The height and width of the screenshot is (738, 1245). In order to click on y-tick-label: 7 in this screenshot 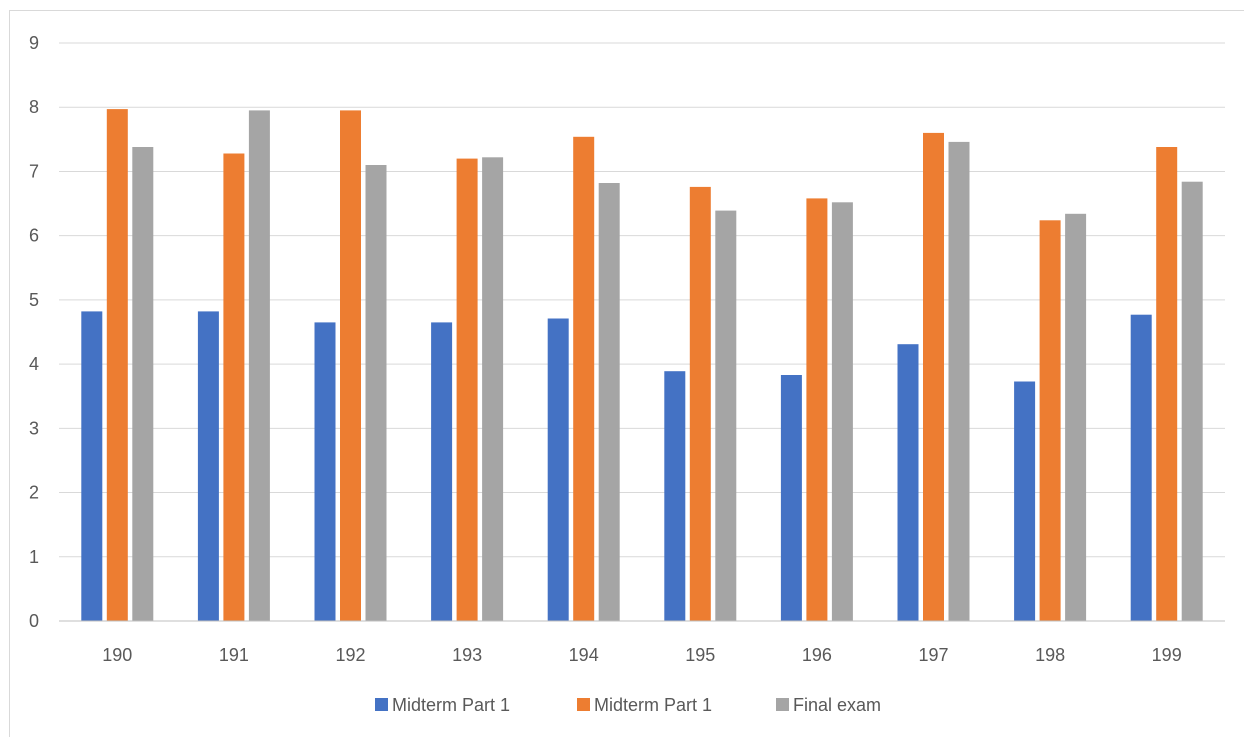, I will do `click(34, 171)`.